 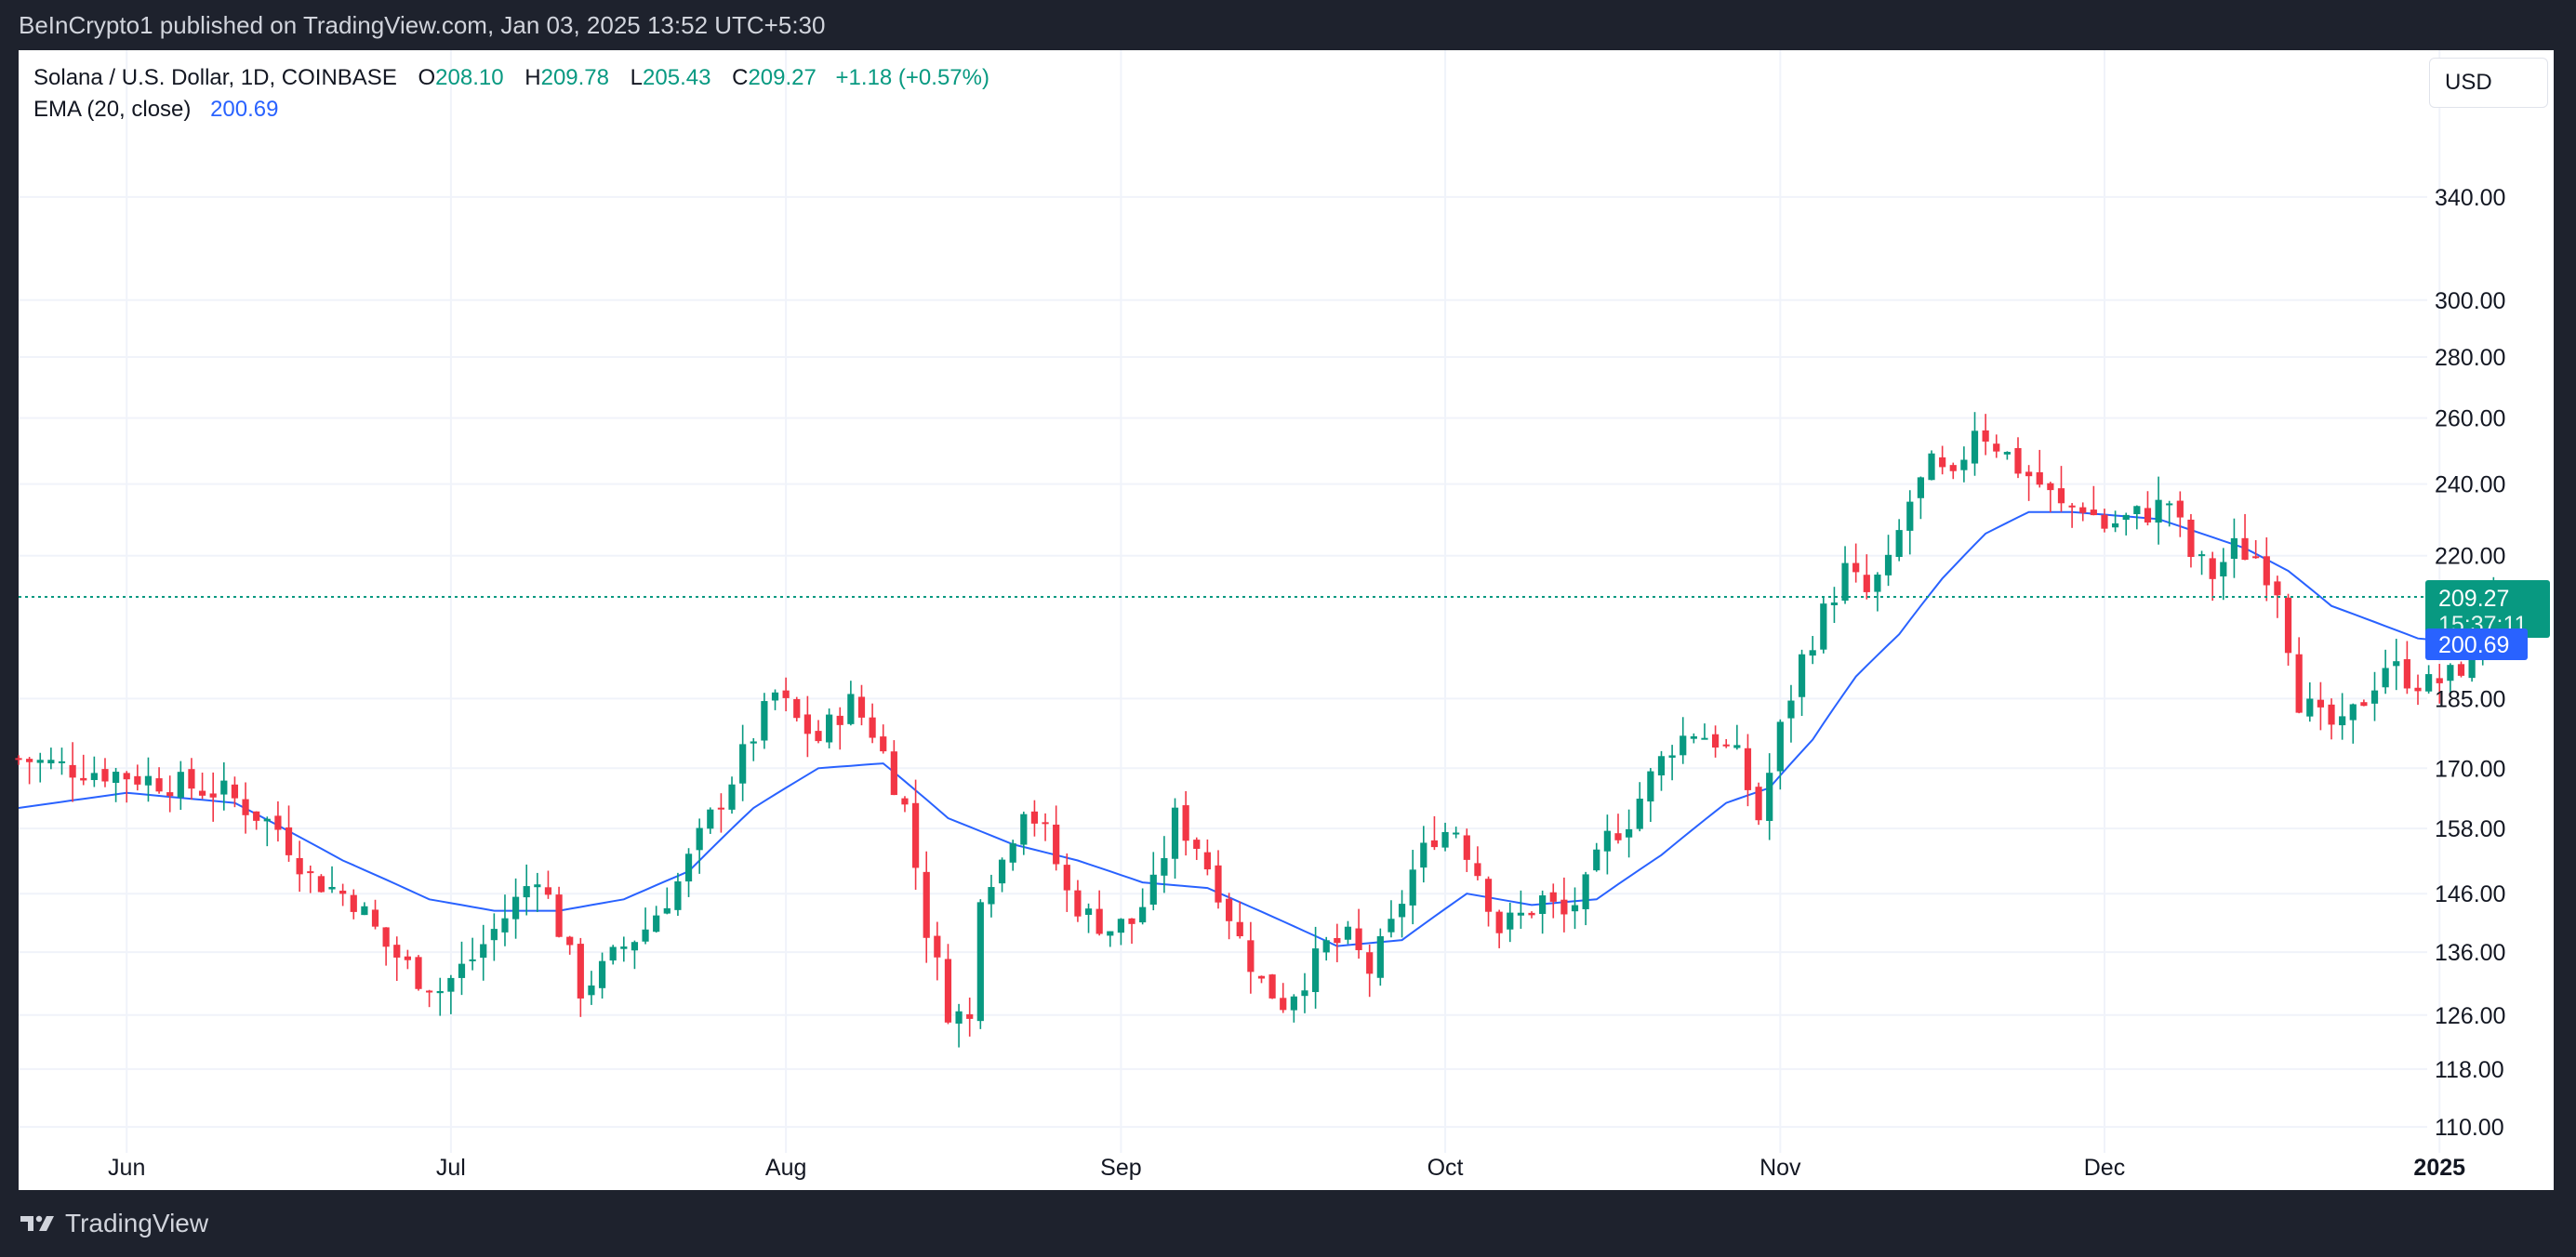 I want to click on open-value: 208.10, so click(x=469, y=77).